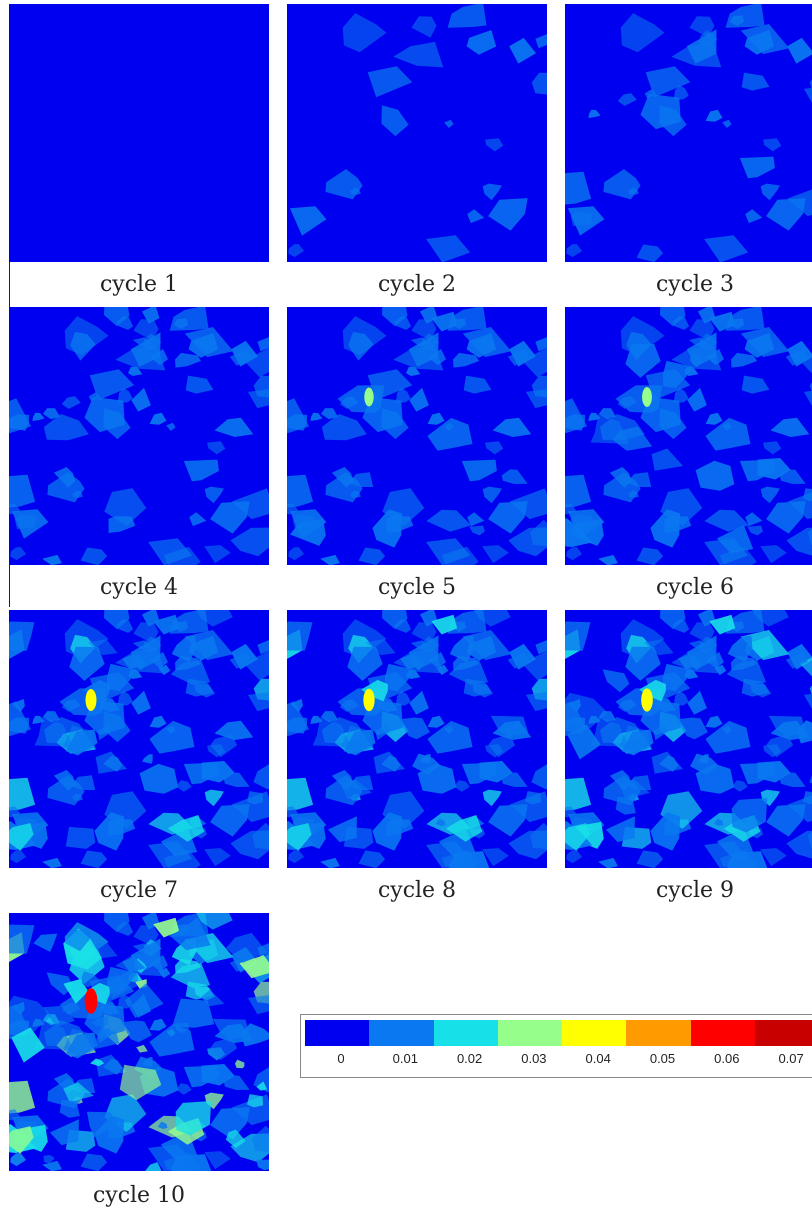 The height and width of the screenshot is (1213, 812). Describe the element at coordinates (695, 587) in the screenshot. I see `panel-caption: cycle 6` at that location.